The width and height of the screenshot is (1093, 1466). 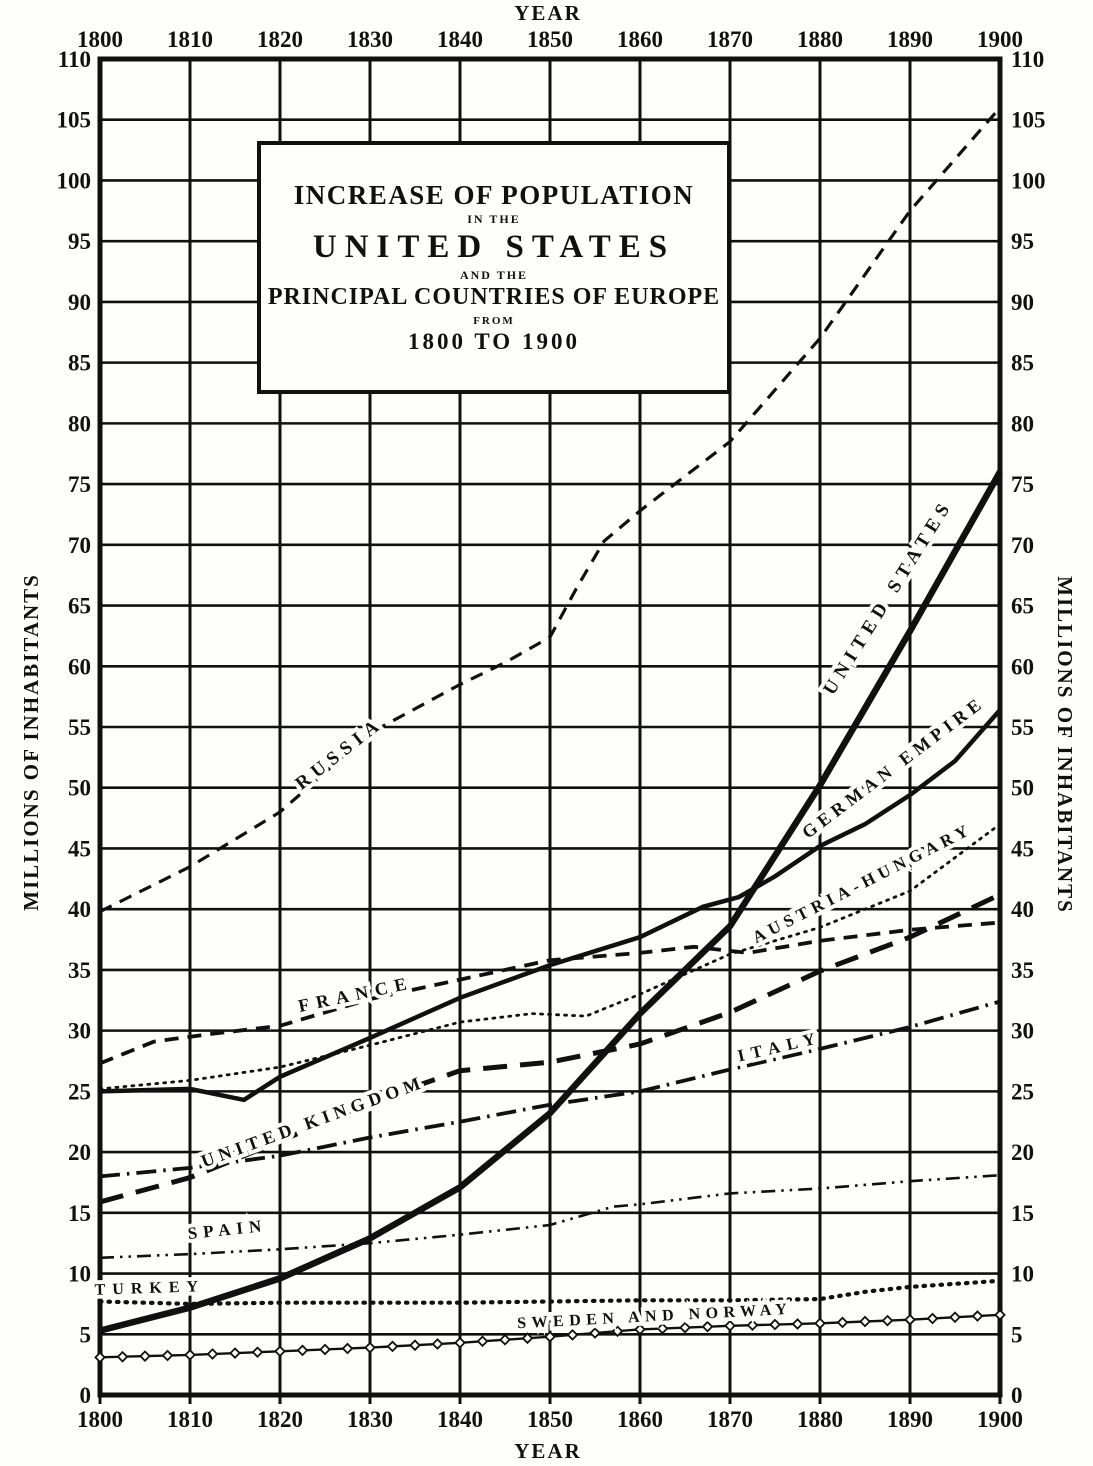 I want to click on title-line-1: INCREASE OF POPULATION, so click(x=494, y=195).